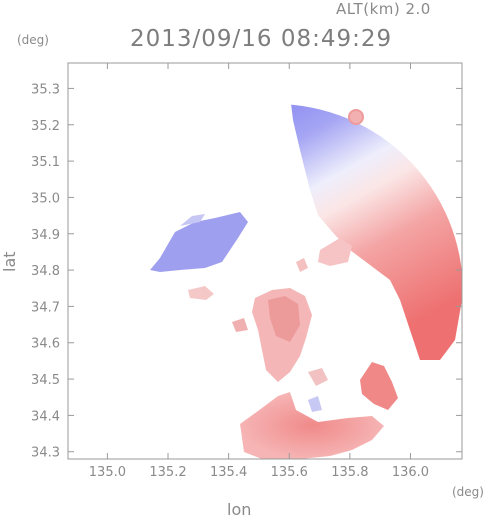 Image resolution: width=491 pixels, height=521 pixels. What do you see at coordinates (201, 293) in the screenshot?
I see `small-echo-a` at bounding box center [201, 293].